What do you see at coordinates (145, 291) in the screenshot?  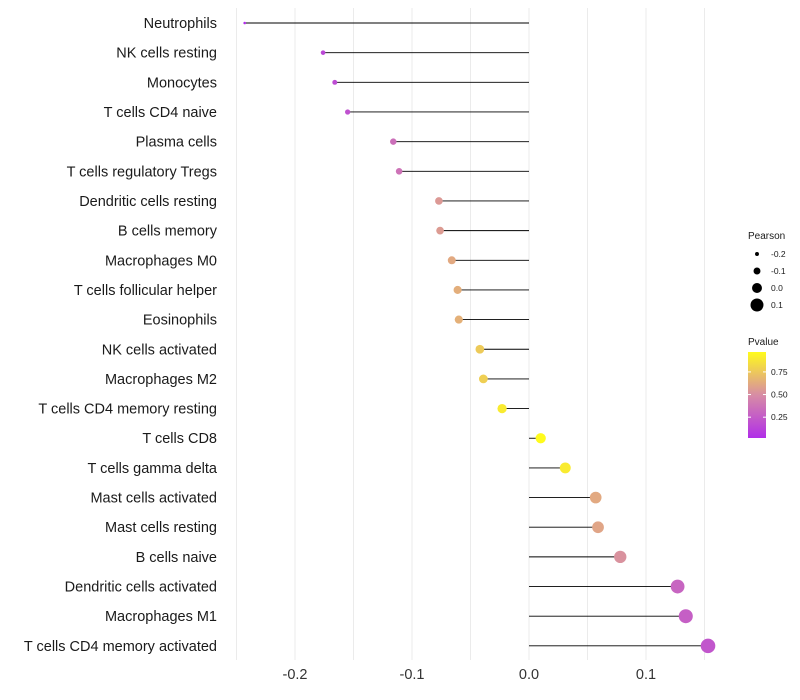 I see `category-label: T cells follicular helper` at bounding box center [145, 291].